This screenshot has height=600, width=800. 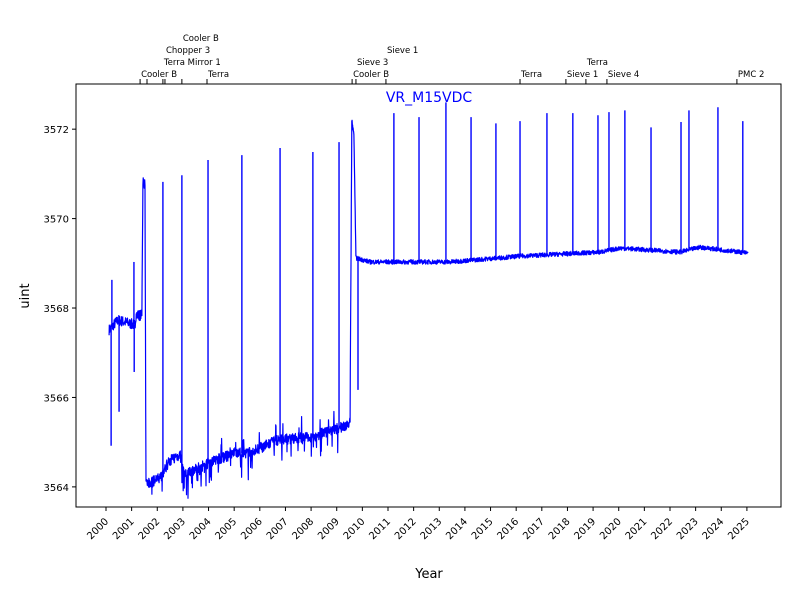 I want to click on y-tick-label: 3566, so click(x=56, y=398).